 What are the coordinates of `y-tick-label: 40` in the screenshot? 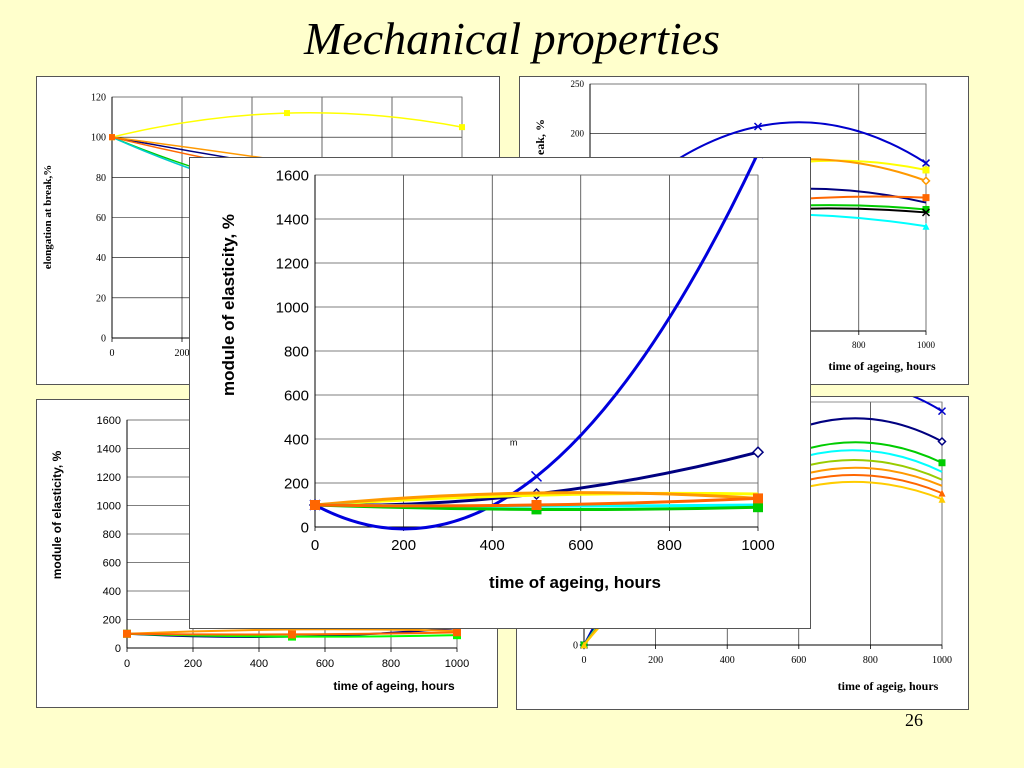 It's located at (101, 258).